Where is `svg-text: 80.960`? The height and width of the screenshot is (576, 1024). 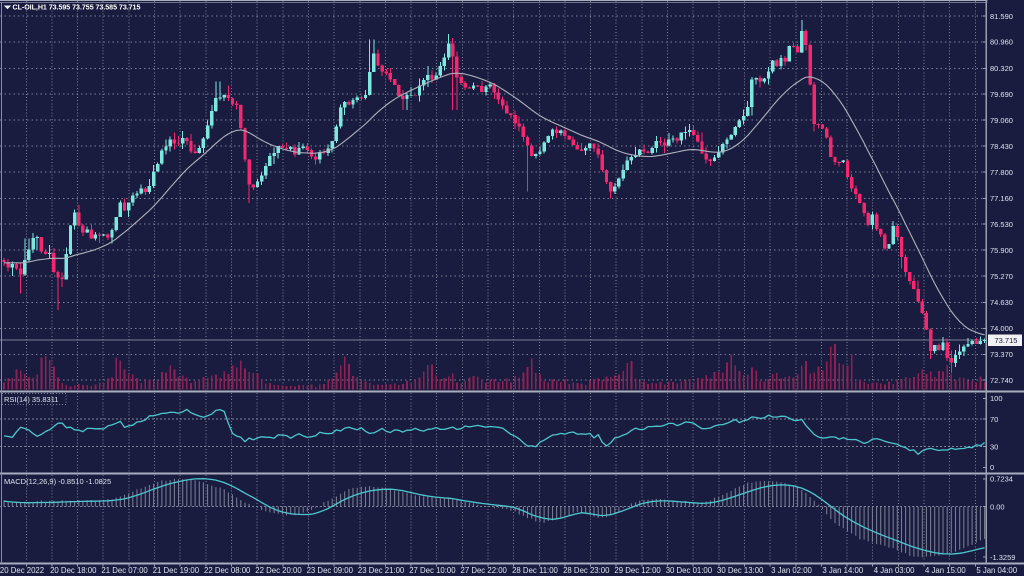 svg-text: 80.960 is located at coordinates (1001, 42).